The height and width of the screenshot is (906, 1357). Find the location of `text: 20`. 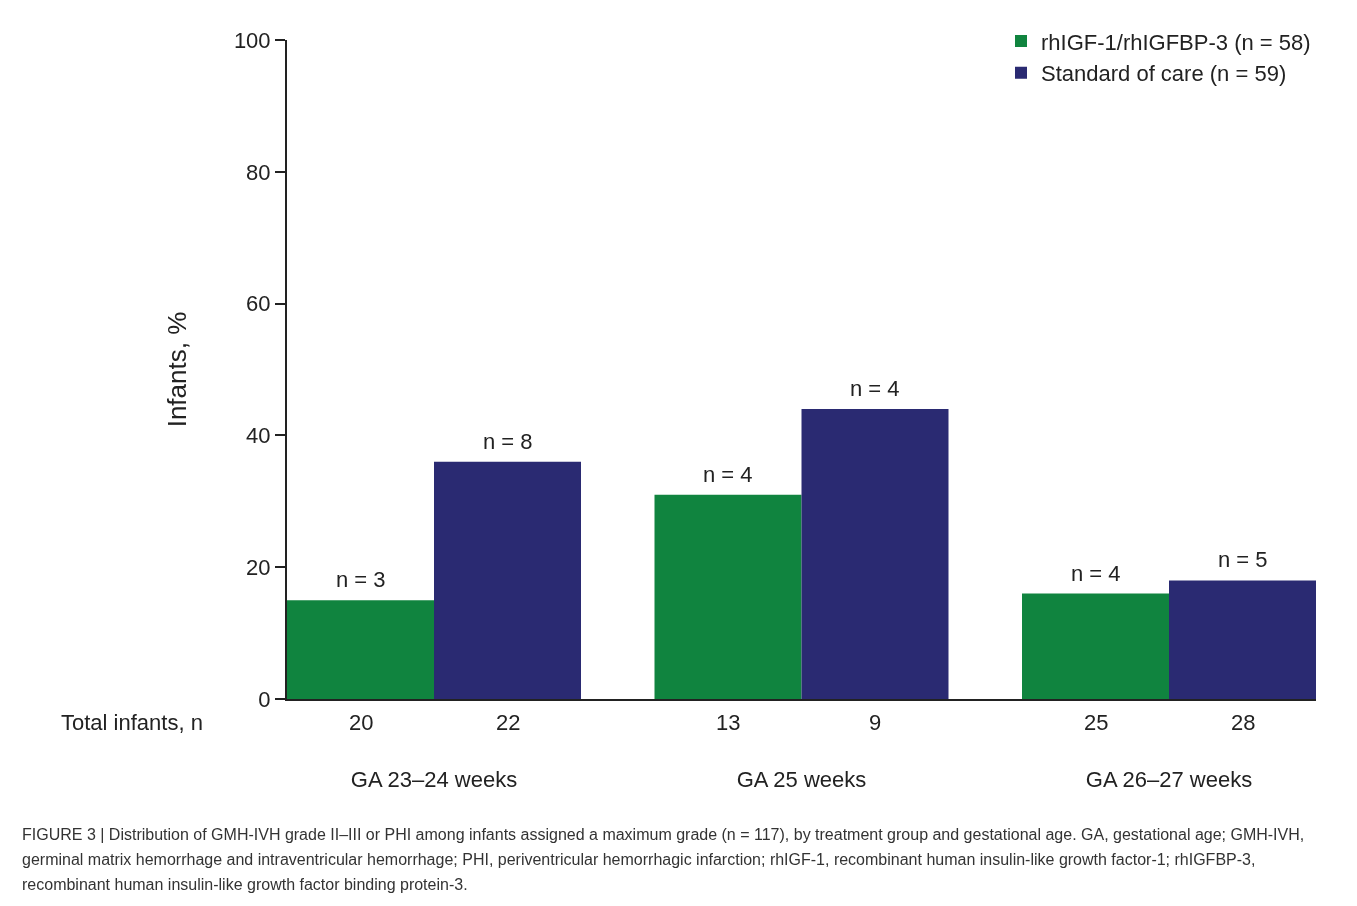

text: 20 is located at coordinates (361, 722).